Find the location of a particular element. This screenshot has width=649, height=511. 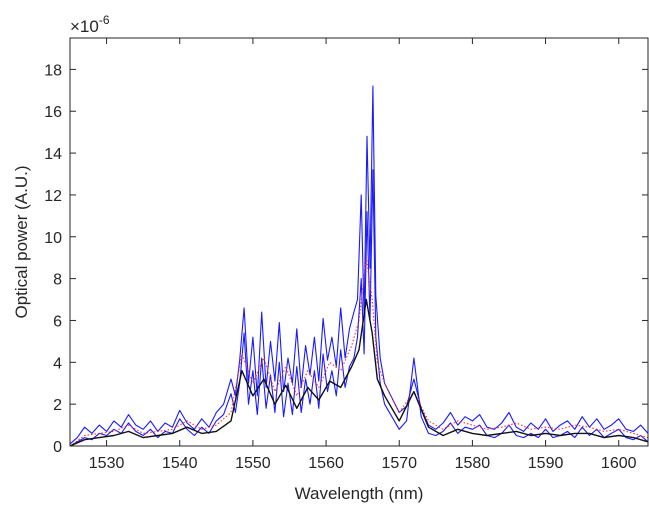

y-tick-label: 18 is located at coordinates (53, 70).